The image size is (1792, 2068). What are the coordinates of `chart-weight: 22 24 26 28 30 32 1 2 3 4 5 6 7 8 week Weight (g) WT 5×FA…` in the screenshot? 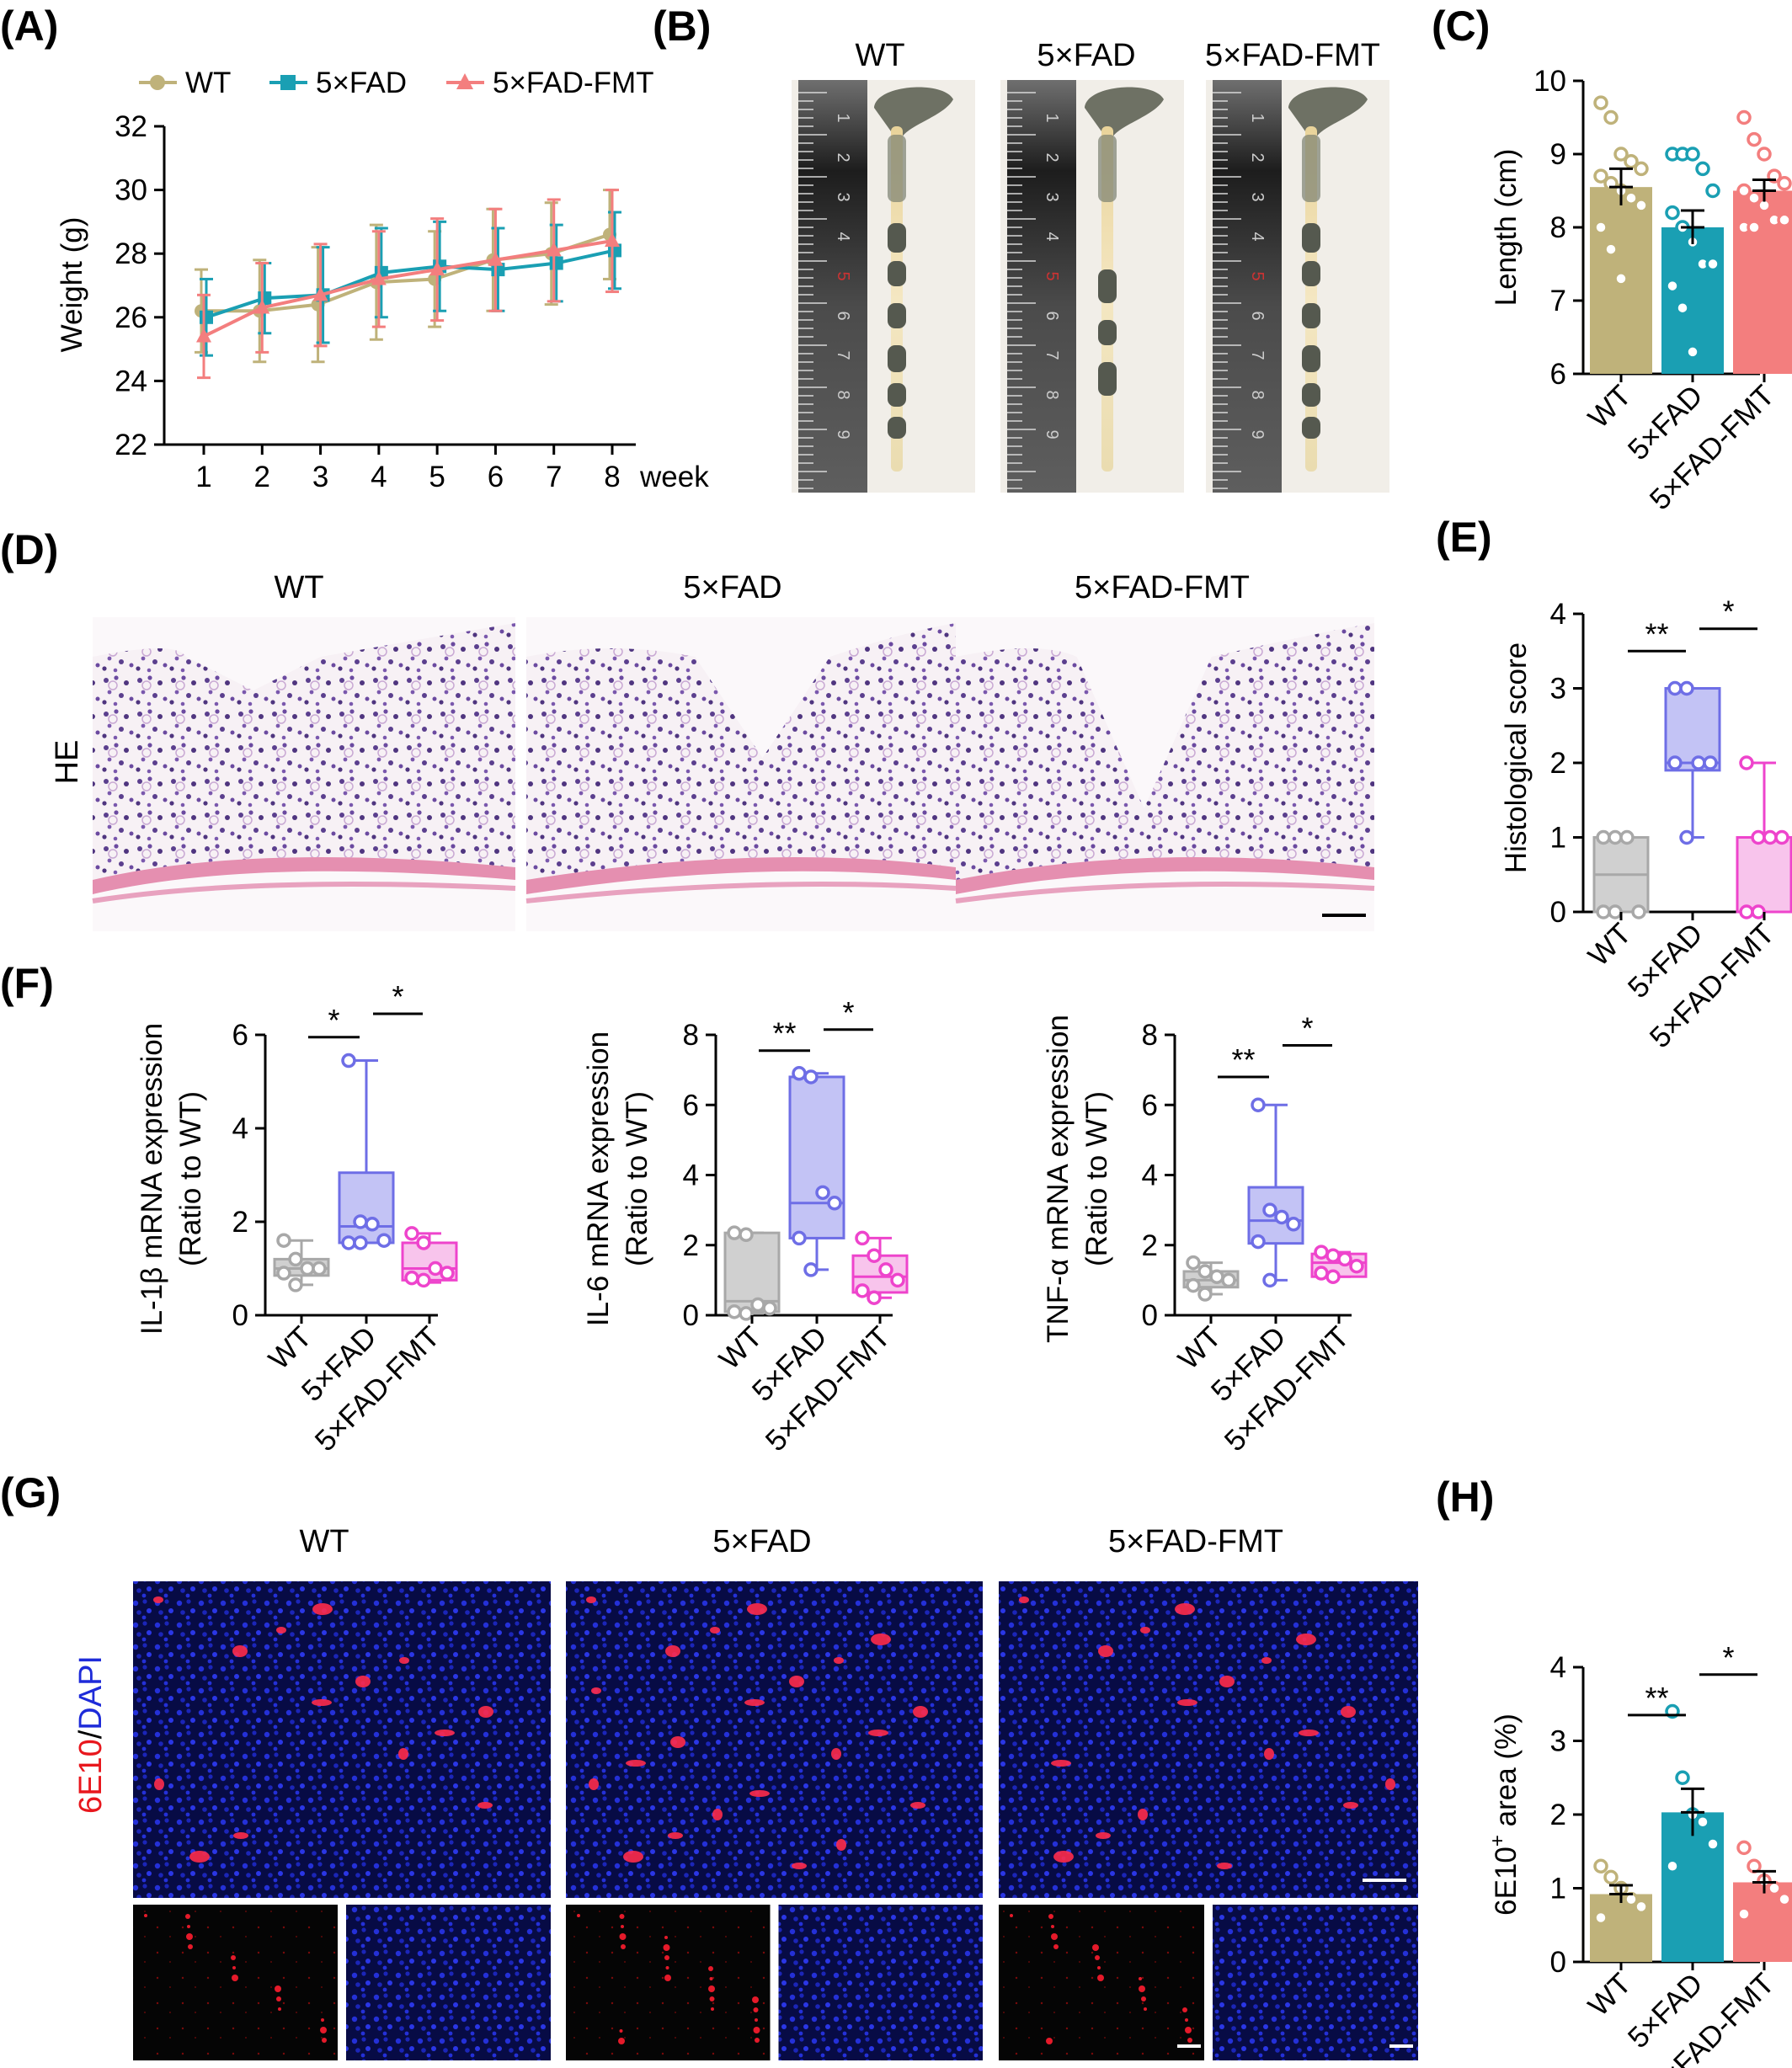 It's located at (382, 280).